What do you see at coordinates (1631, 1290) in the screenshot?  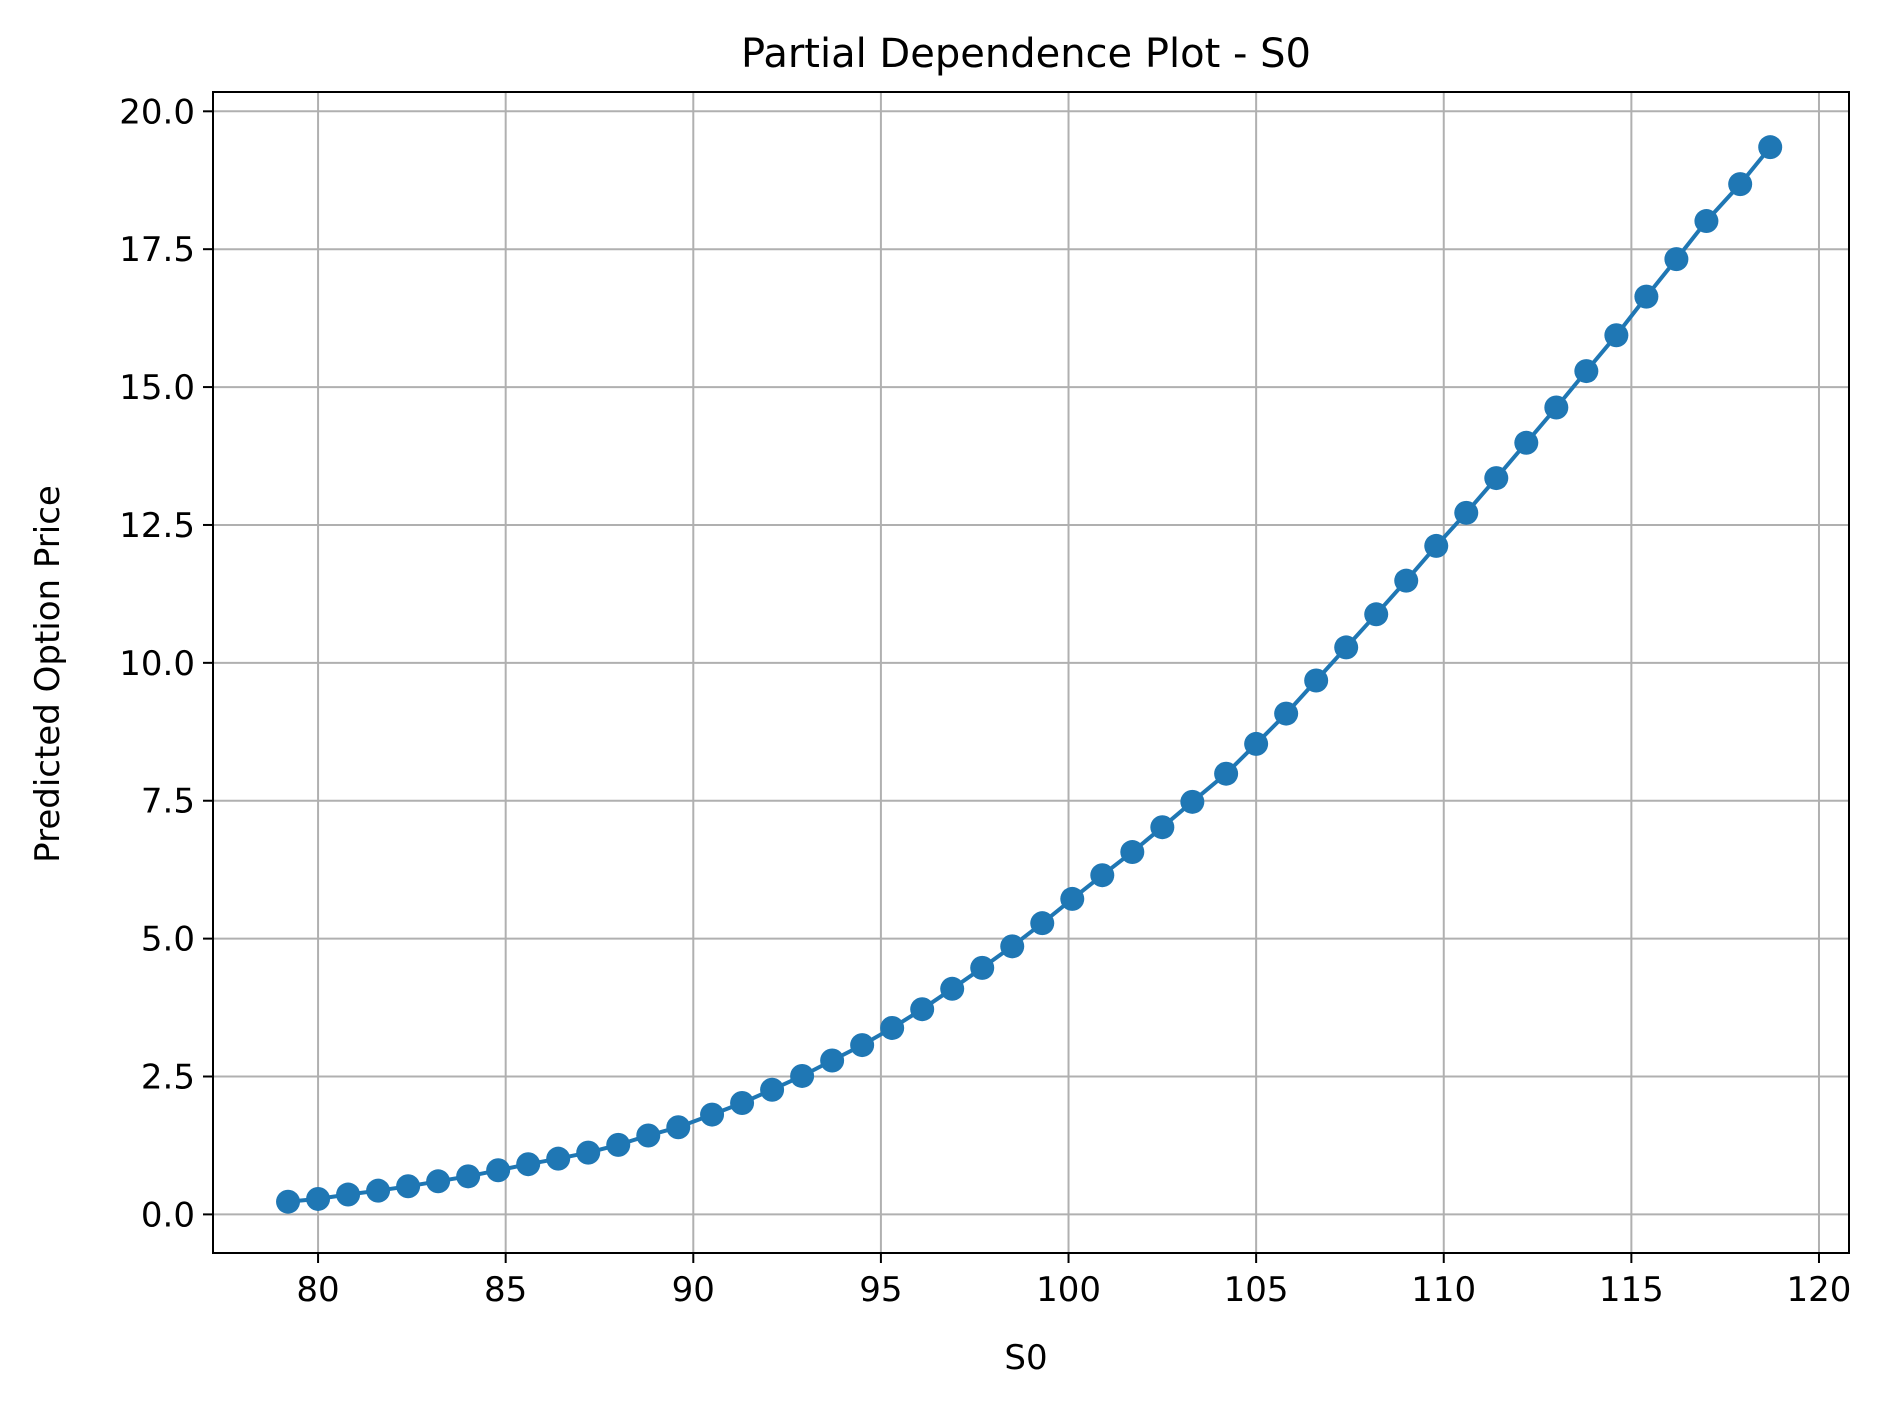 I see `x-tick-label: 115` at bounding box center [1631, 1290].